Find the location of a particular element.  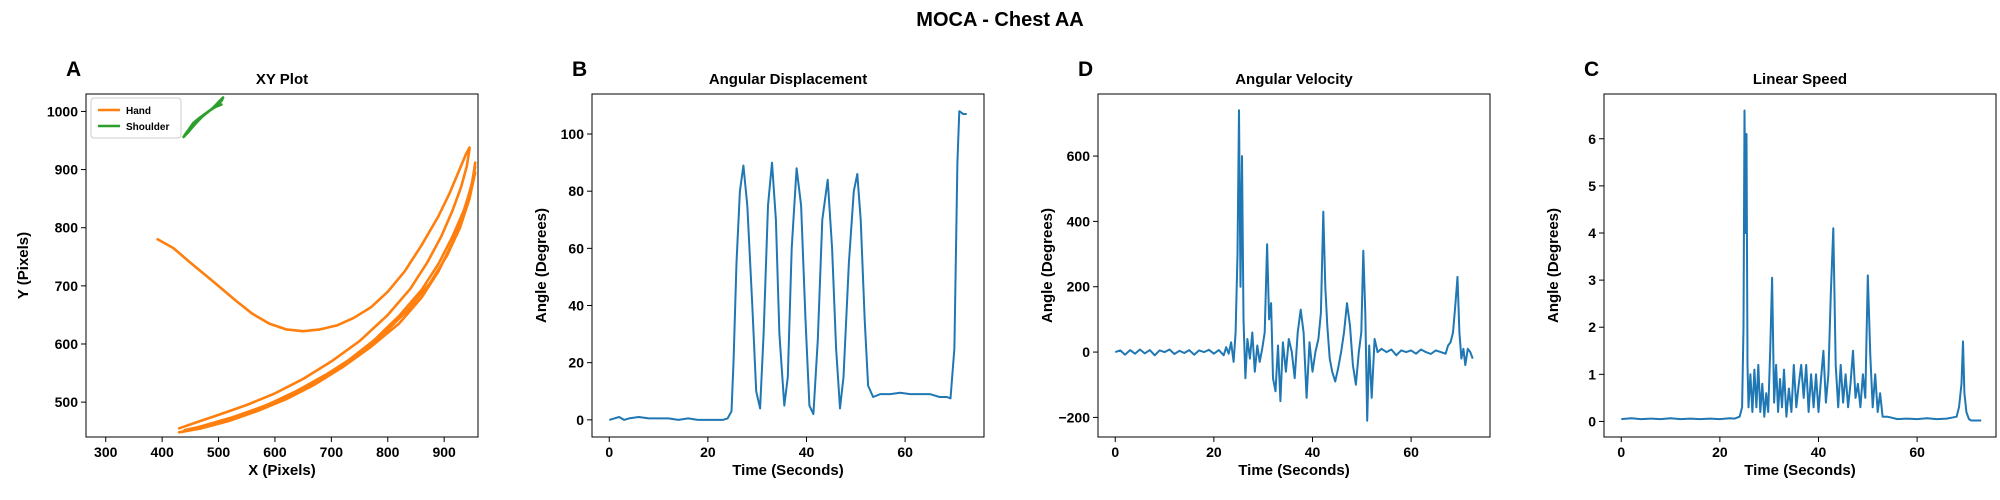

panel-title: XY Plot is located at coordinates (282, 79).